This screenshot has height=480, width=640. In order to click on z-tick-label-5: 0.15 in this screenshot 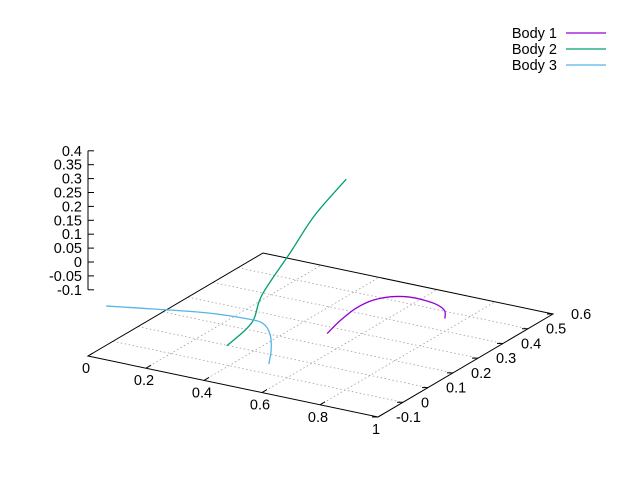, I will do `click(68, 221)`.